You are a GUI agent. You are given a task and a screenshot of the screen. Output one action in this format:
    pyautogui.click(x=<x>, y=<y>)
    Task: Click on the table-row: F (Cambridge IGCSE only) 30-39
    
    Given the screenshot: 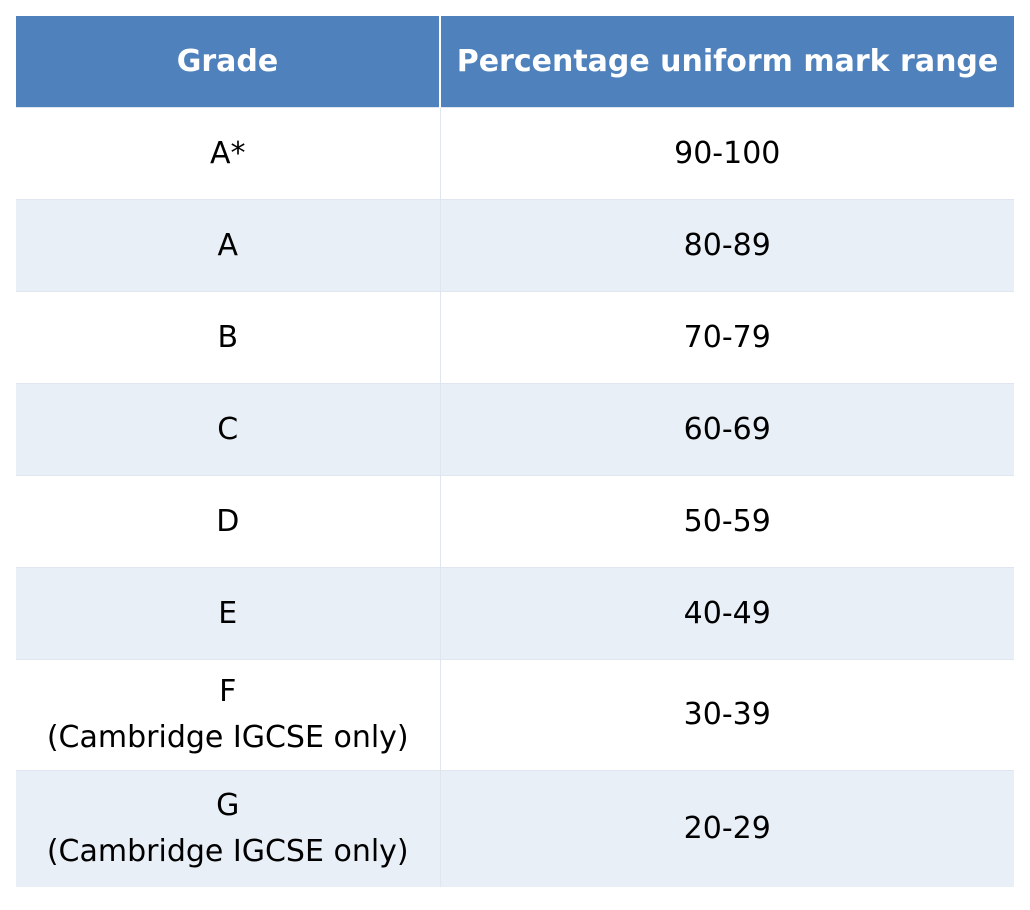 What is the action you would take?
    pyautogui.click(x=515, y=715)
    